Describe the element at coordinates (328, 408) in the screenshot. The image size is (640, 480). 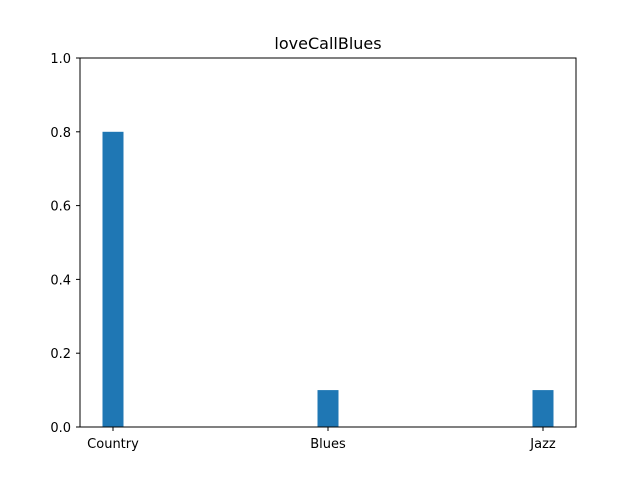
I see `bar-blues` at that location.